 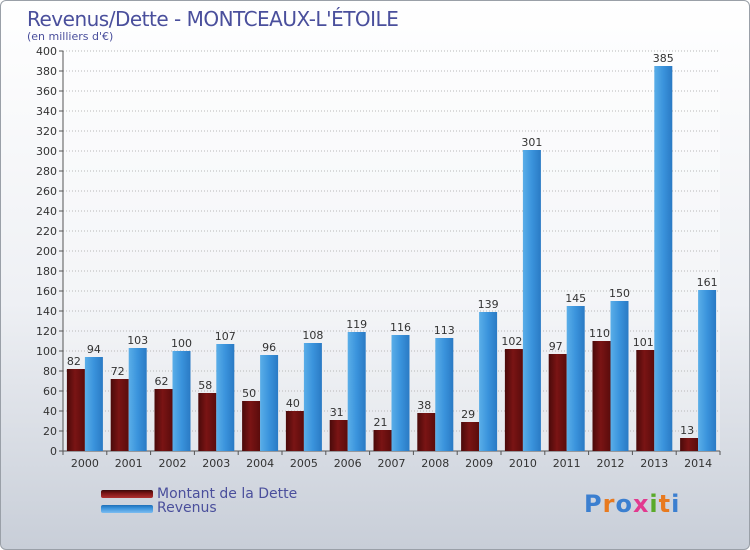 What do you see at coordinates (50, 371) in the screenshot?
I see `y-tick-label: 80` at bounding box center [50, 371].